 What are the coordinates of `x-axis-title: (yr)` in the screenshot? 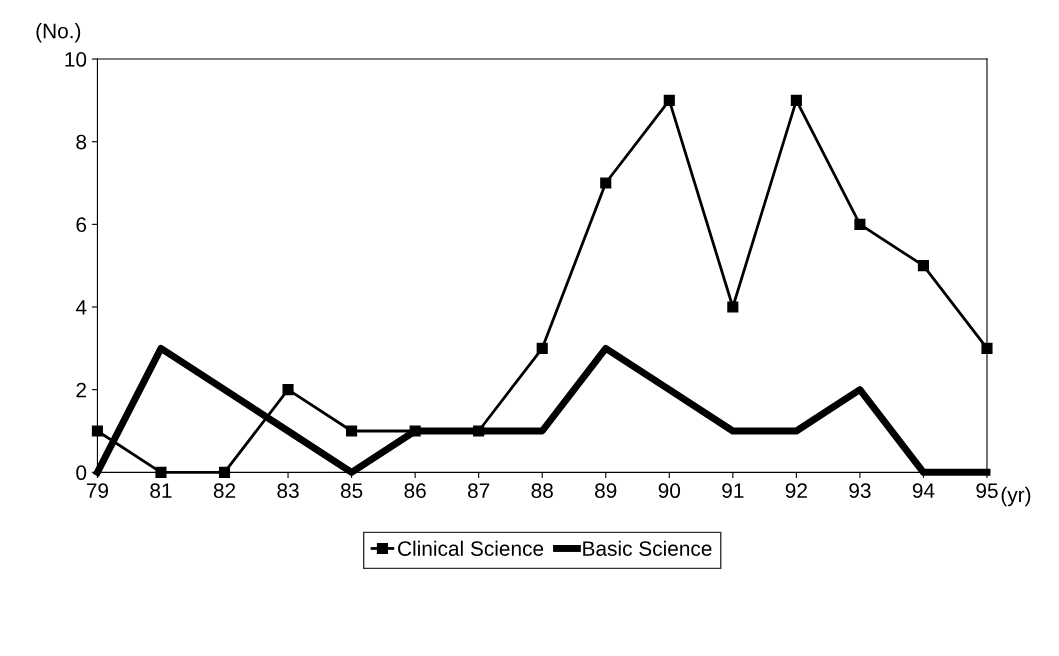 It's located at (1016, 496).